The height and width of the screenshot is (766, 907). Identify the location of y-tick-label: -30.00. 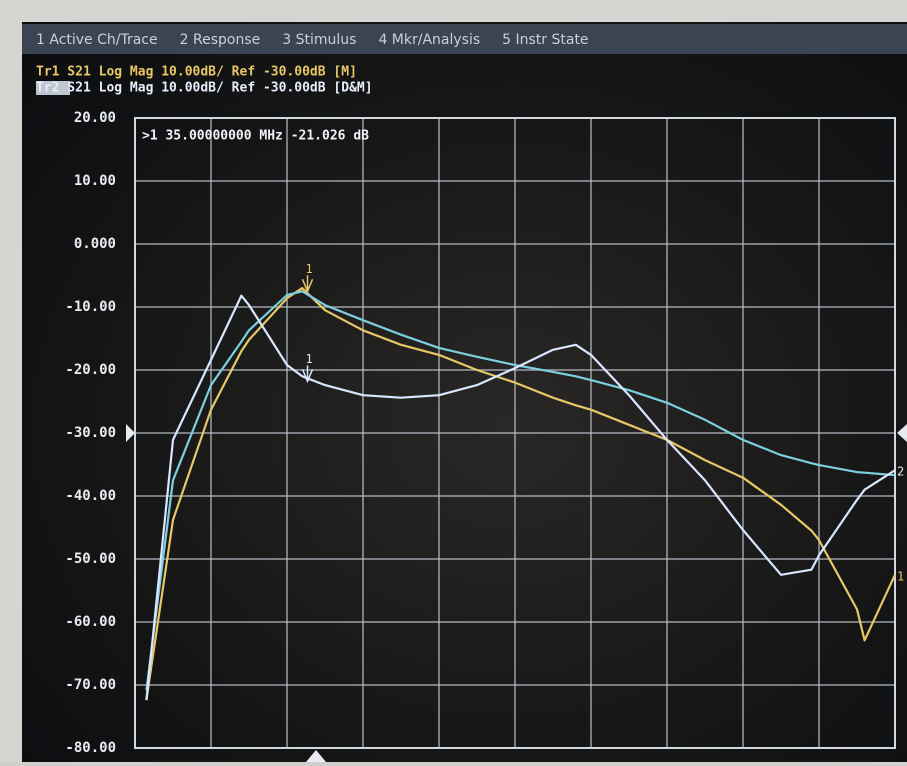
(90, 433).